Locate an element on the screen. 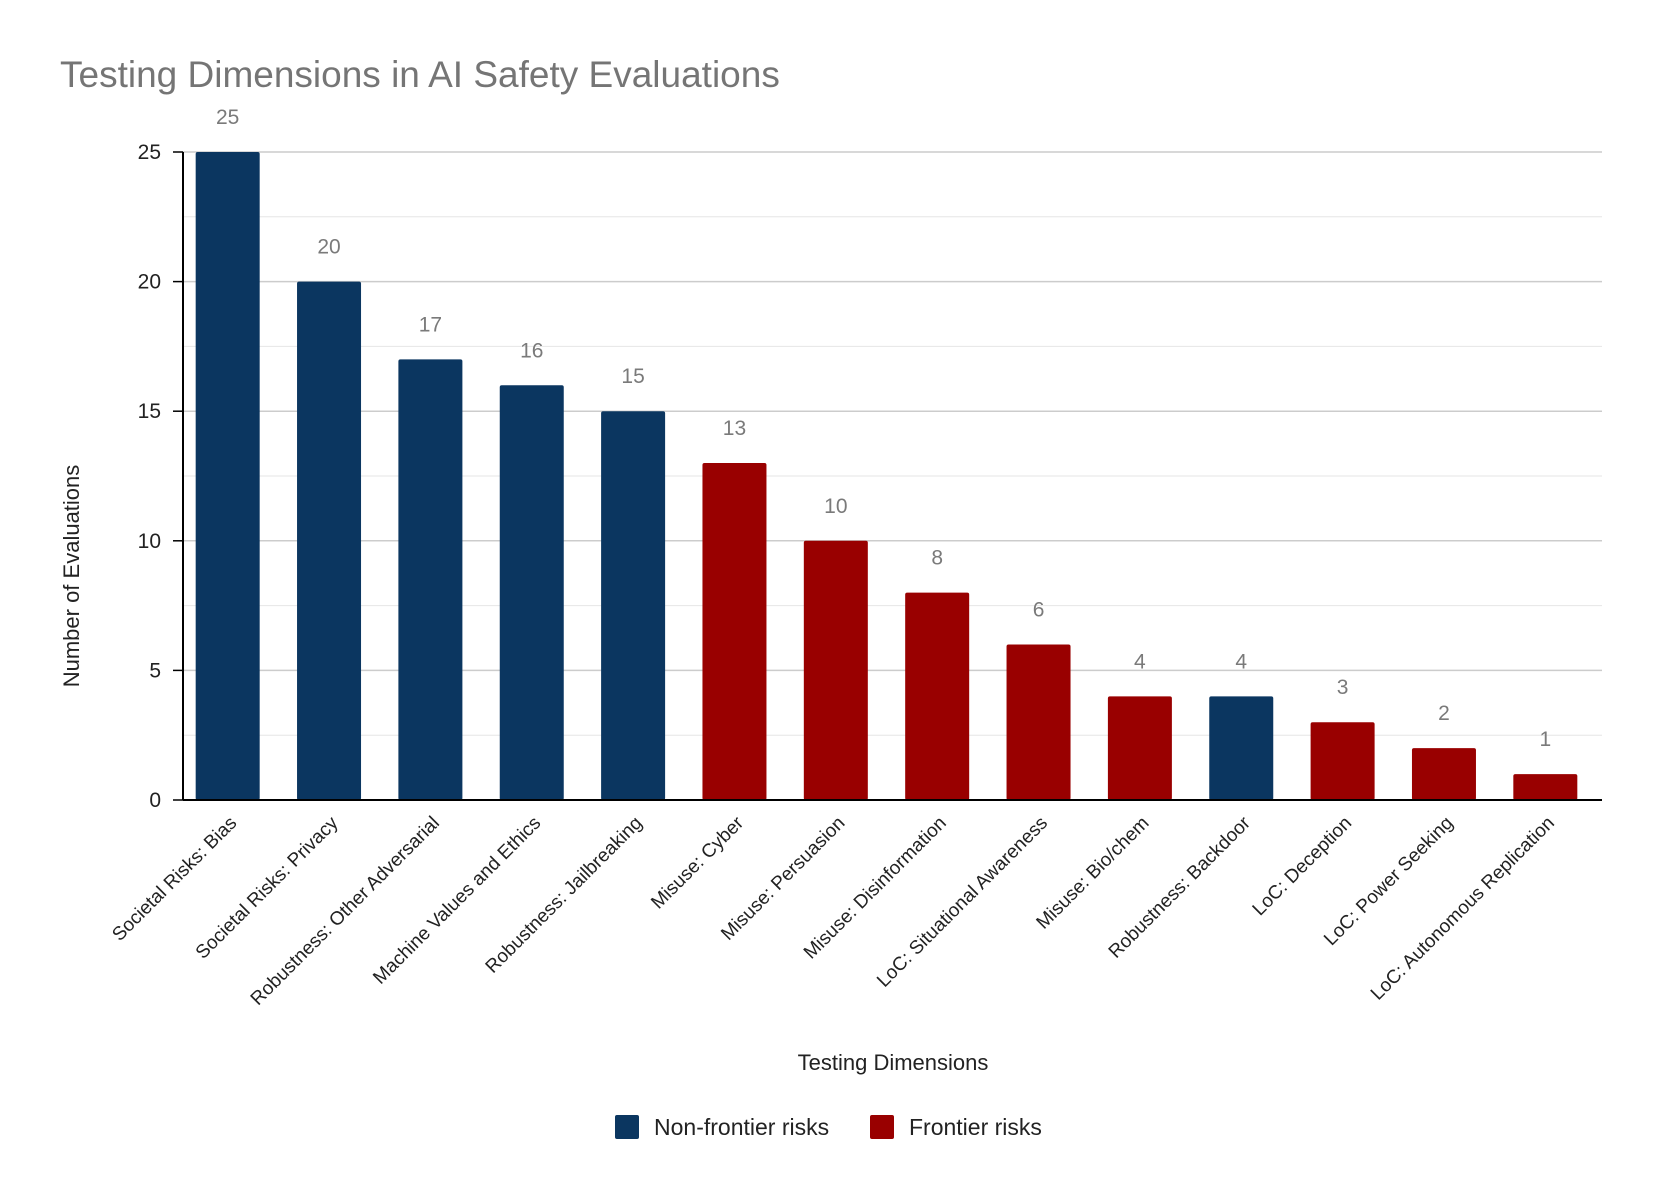 This screenshot has height=1196, width=1656. y-axis-title: Number of Evaluations is located at coordinates (71, 576).